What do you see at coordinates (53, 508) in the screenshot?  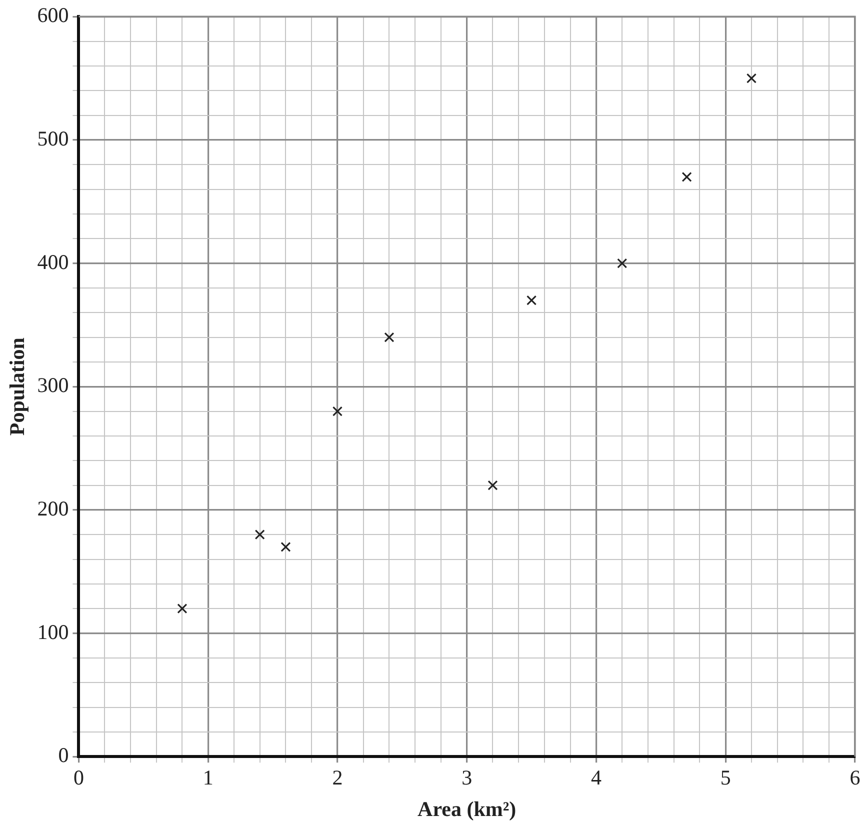 I see `y-tick-label: 200` at bounding box center [53, 508].